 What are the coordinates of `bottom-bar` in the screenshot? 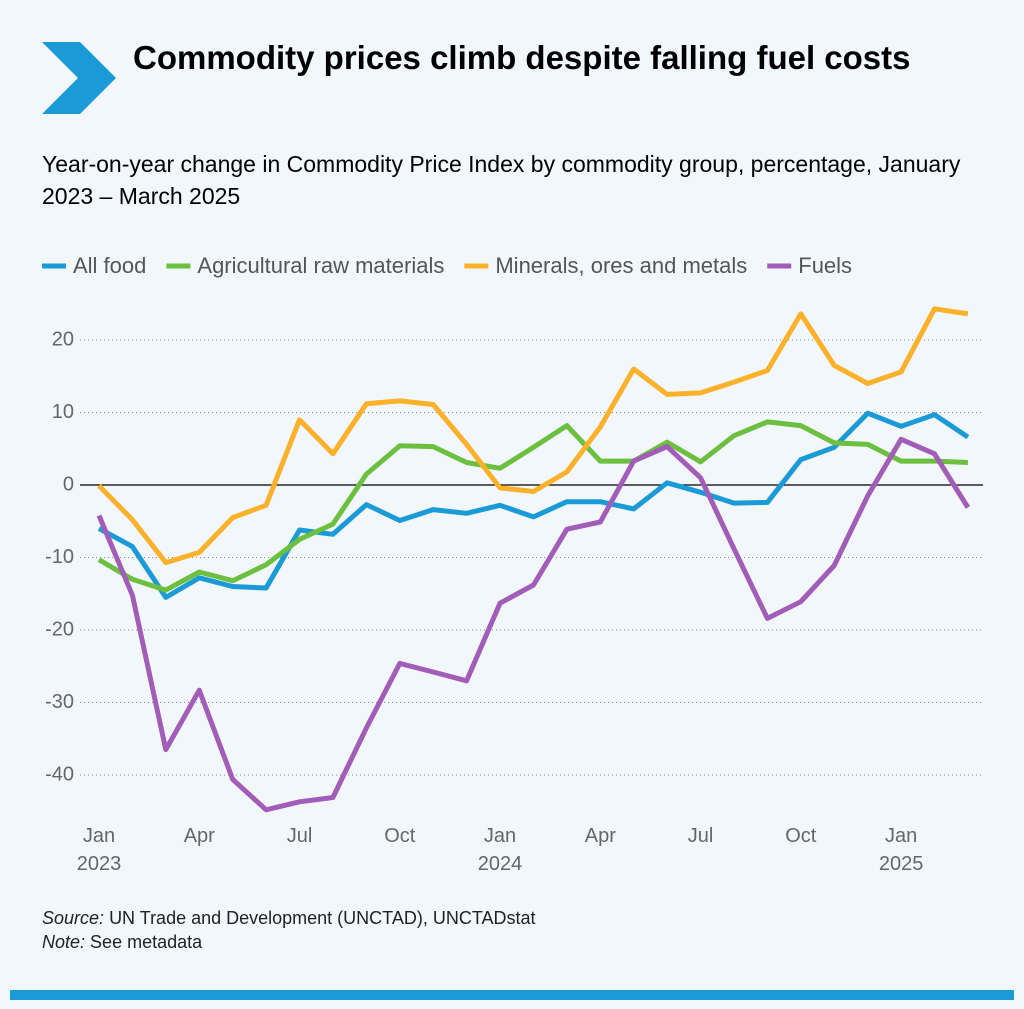 It's located at (512, 995).